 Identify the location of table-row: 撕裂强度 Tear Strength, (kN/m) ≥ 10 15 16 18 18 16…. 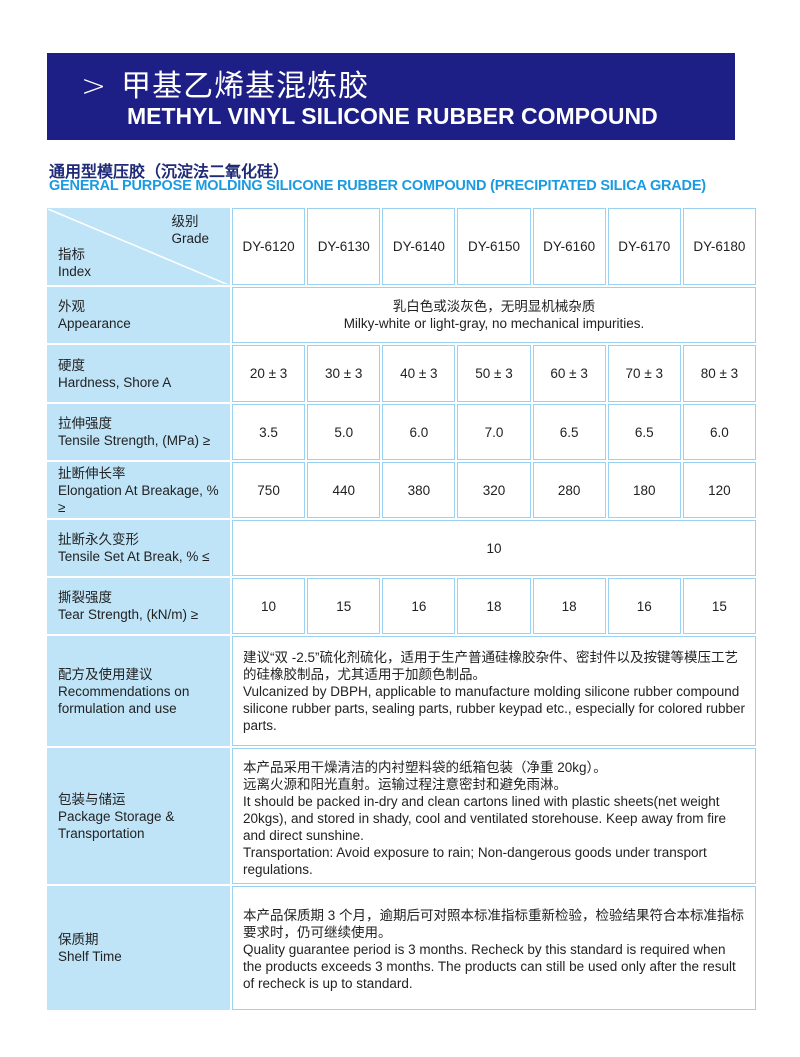
(401, 606).